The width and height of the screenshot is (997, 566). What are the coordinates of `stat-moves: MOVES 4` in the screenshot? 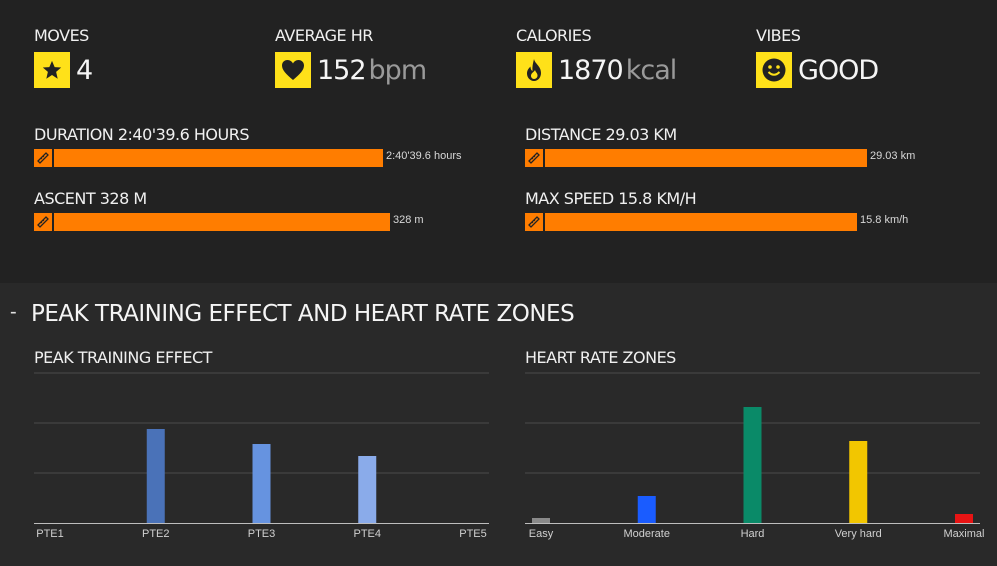 It's located at (64, 57).